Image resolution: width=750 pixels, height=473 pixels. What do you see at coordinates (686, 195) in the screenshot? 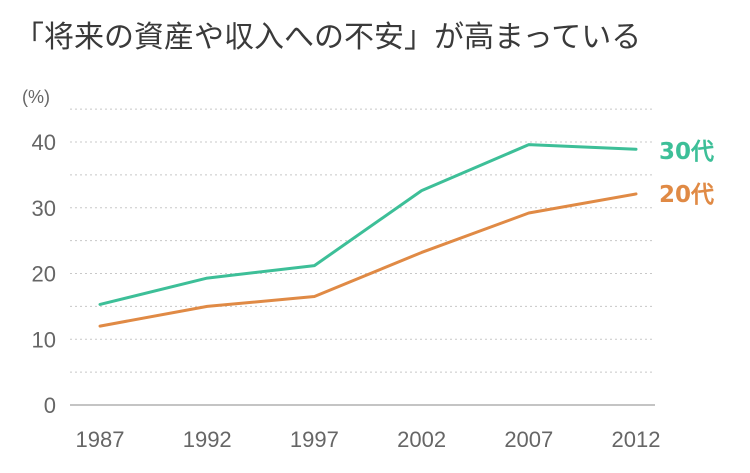
I see `series-label: 20代` at bounding box center [686, 195].